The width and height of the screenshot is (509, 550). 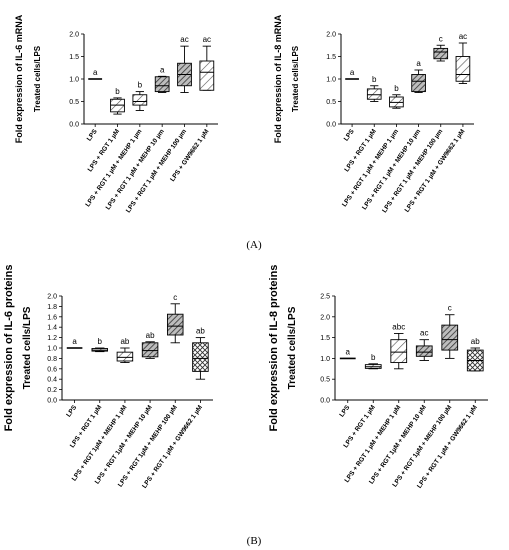 I want to click on panel-label-b: (B), so click(x=254, y=541).